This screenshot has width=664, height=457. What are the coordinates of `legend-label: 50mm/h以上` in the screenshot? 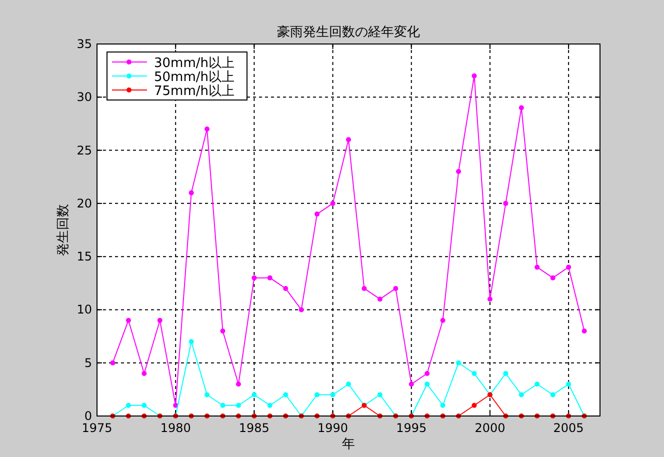 It's located at (194, 77).